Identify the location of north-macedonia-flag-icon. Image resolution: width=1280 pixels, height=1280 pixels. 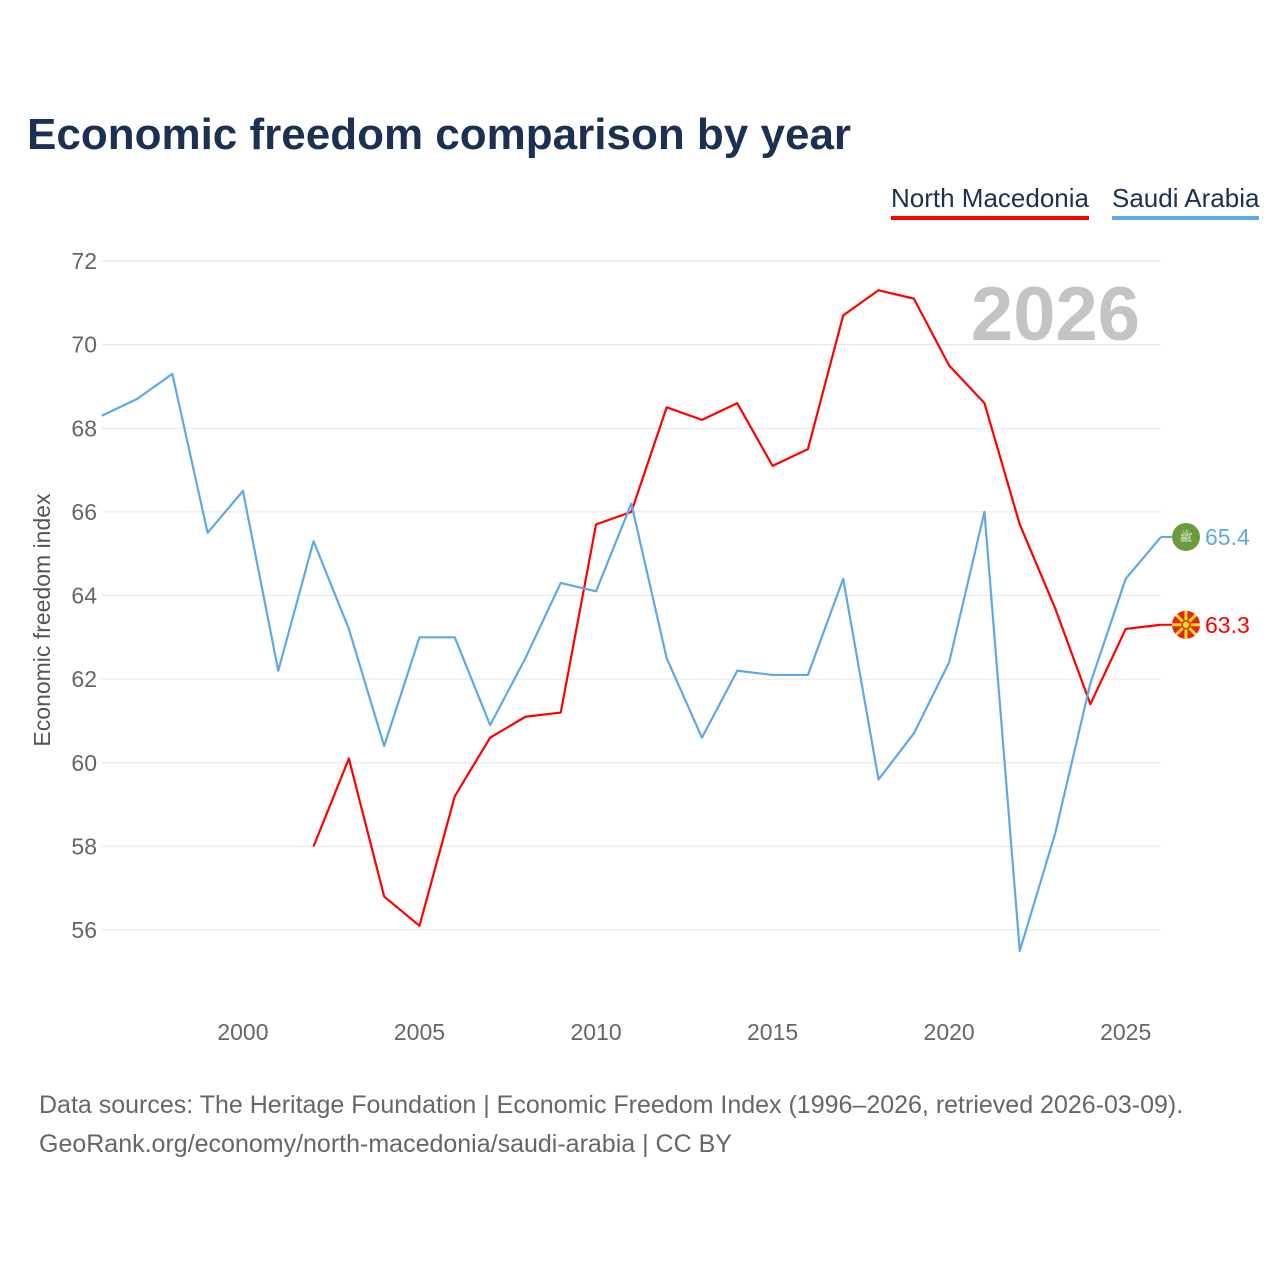
(1186, 624).